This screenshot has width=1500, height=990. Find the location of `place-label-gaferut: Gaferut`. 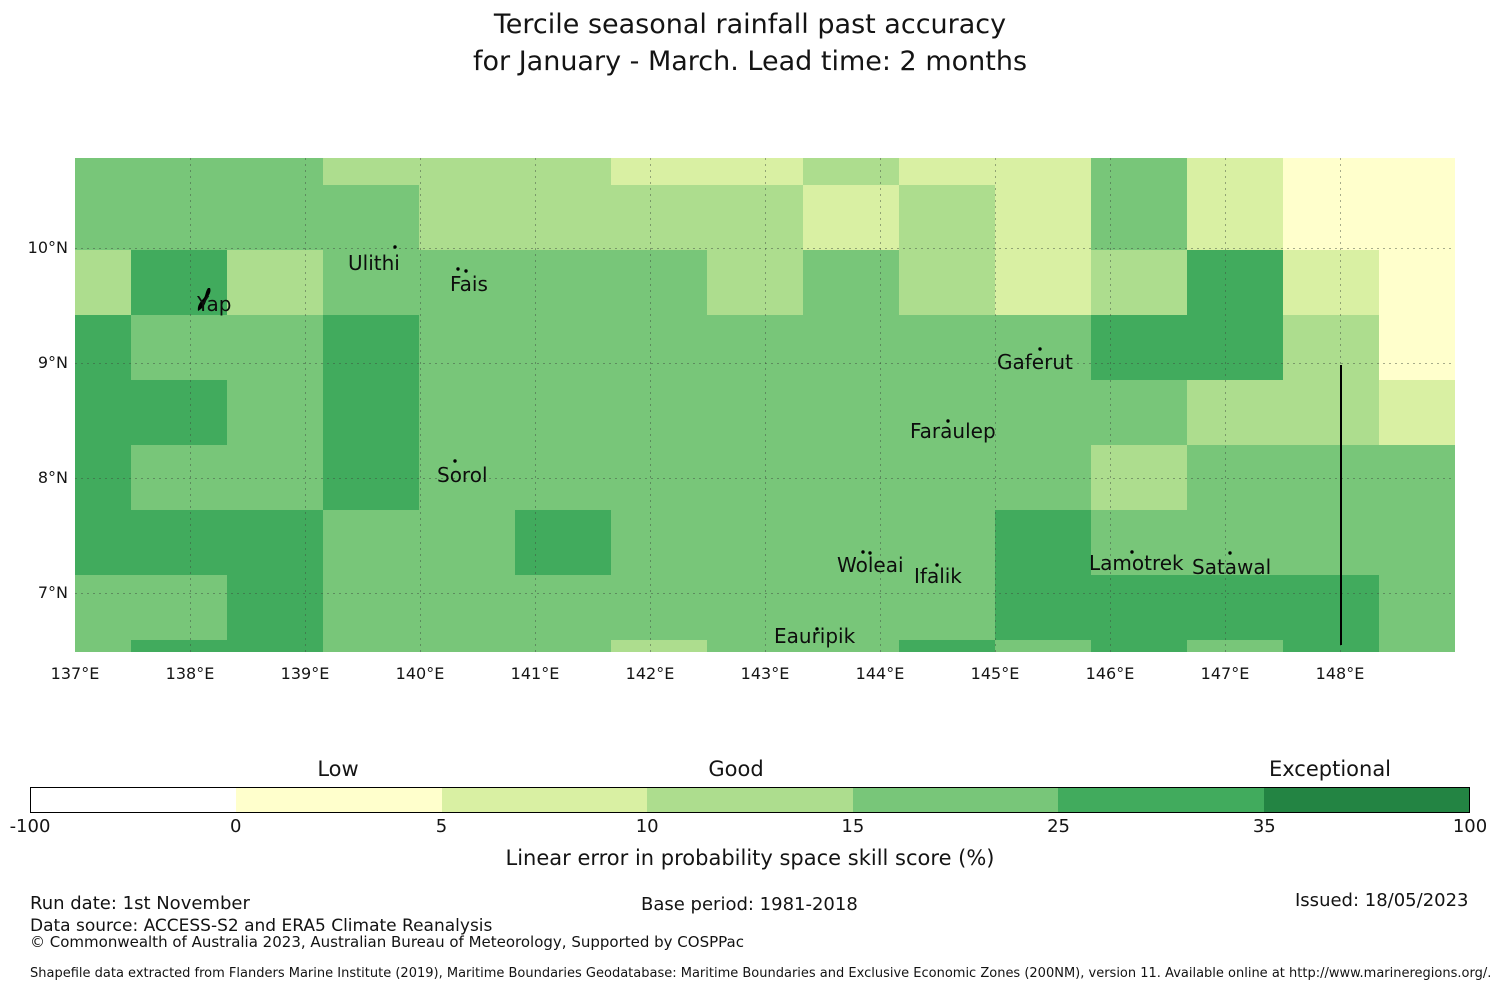

place-label-gaferut: Gaferut is located at coordinates (1035, 362).